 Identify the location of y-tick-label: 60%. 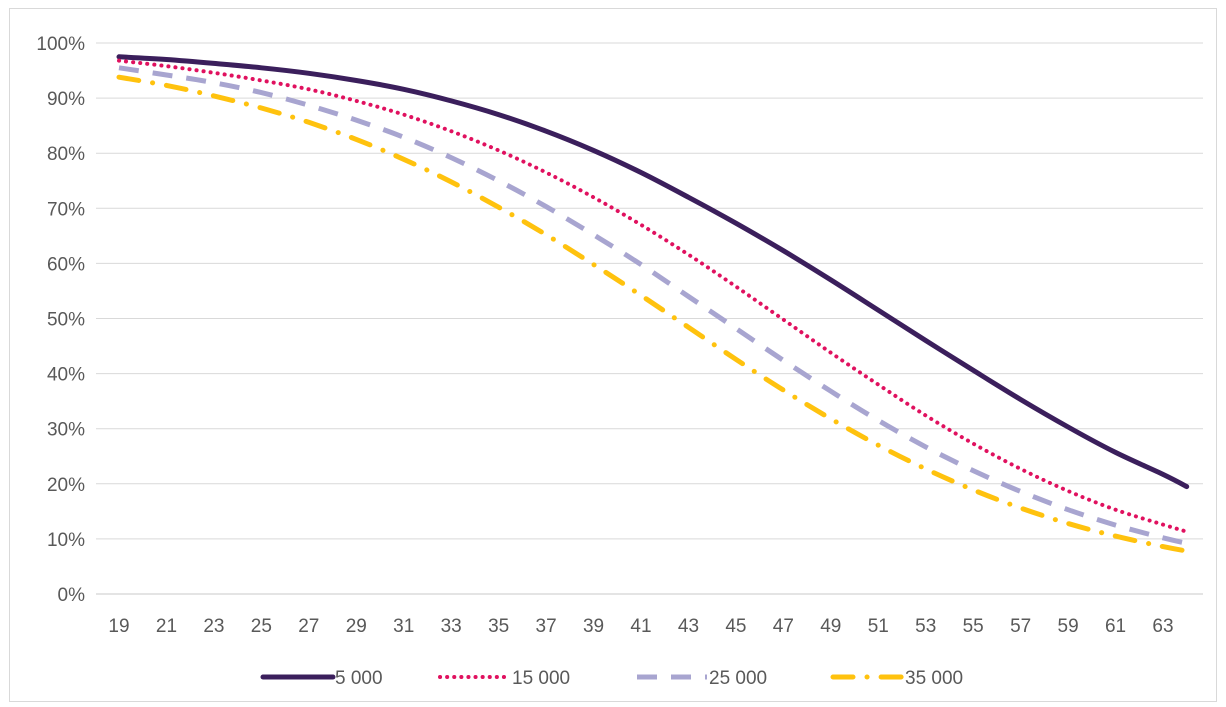
(66, 264).